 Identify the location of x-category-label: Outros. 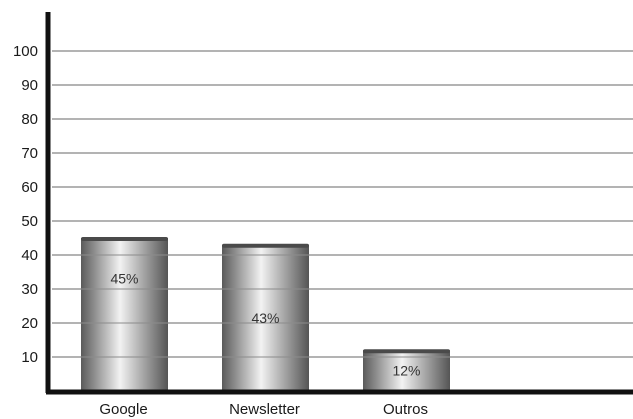
(405, 409).